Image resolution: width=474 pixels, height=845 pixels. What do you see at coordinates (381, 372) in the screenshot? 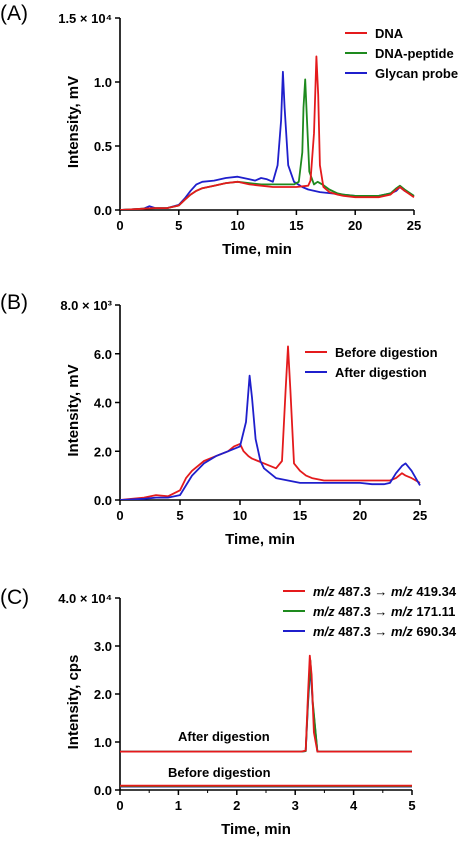
I see `legend-label: After digestion` at bounding box center [381, 372].